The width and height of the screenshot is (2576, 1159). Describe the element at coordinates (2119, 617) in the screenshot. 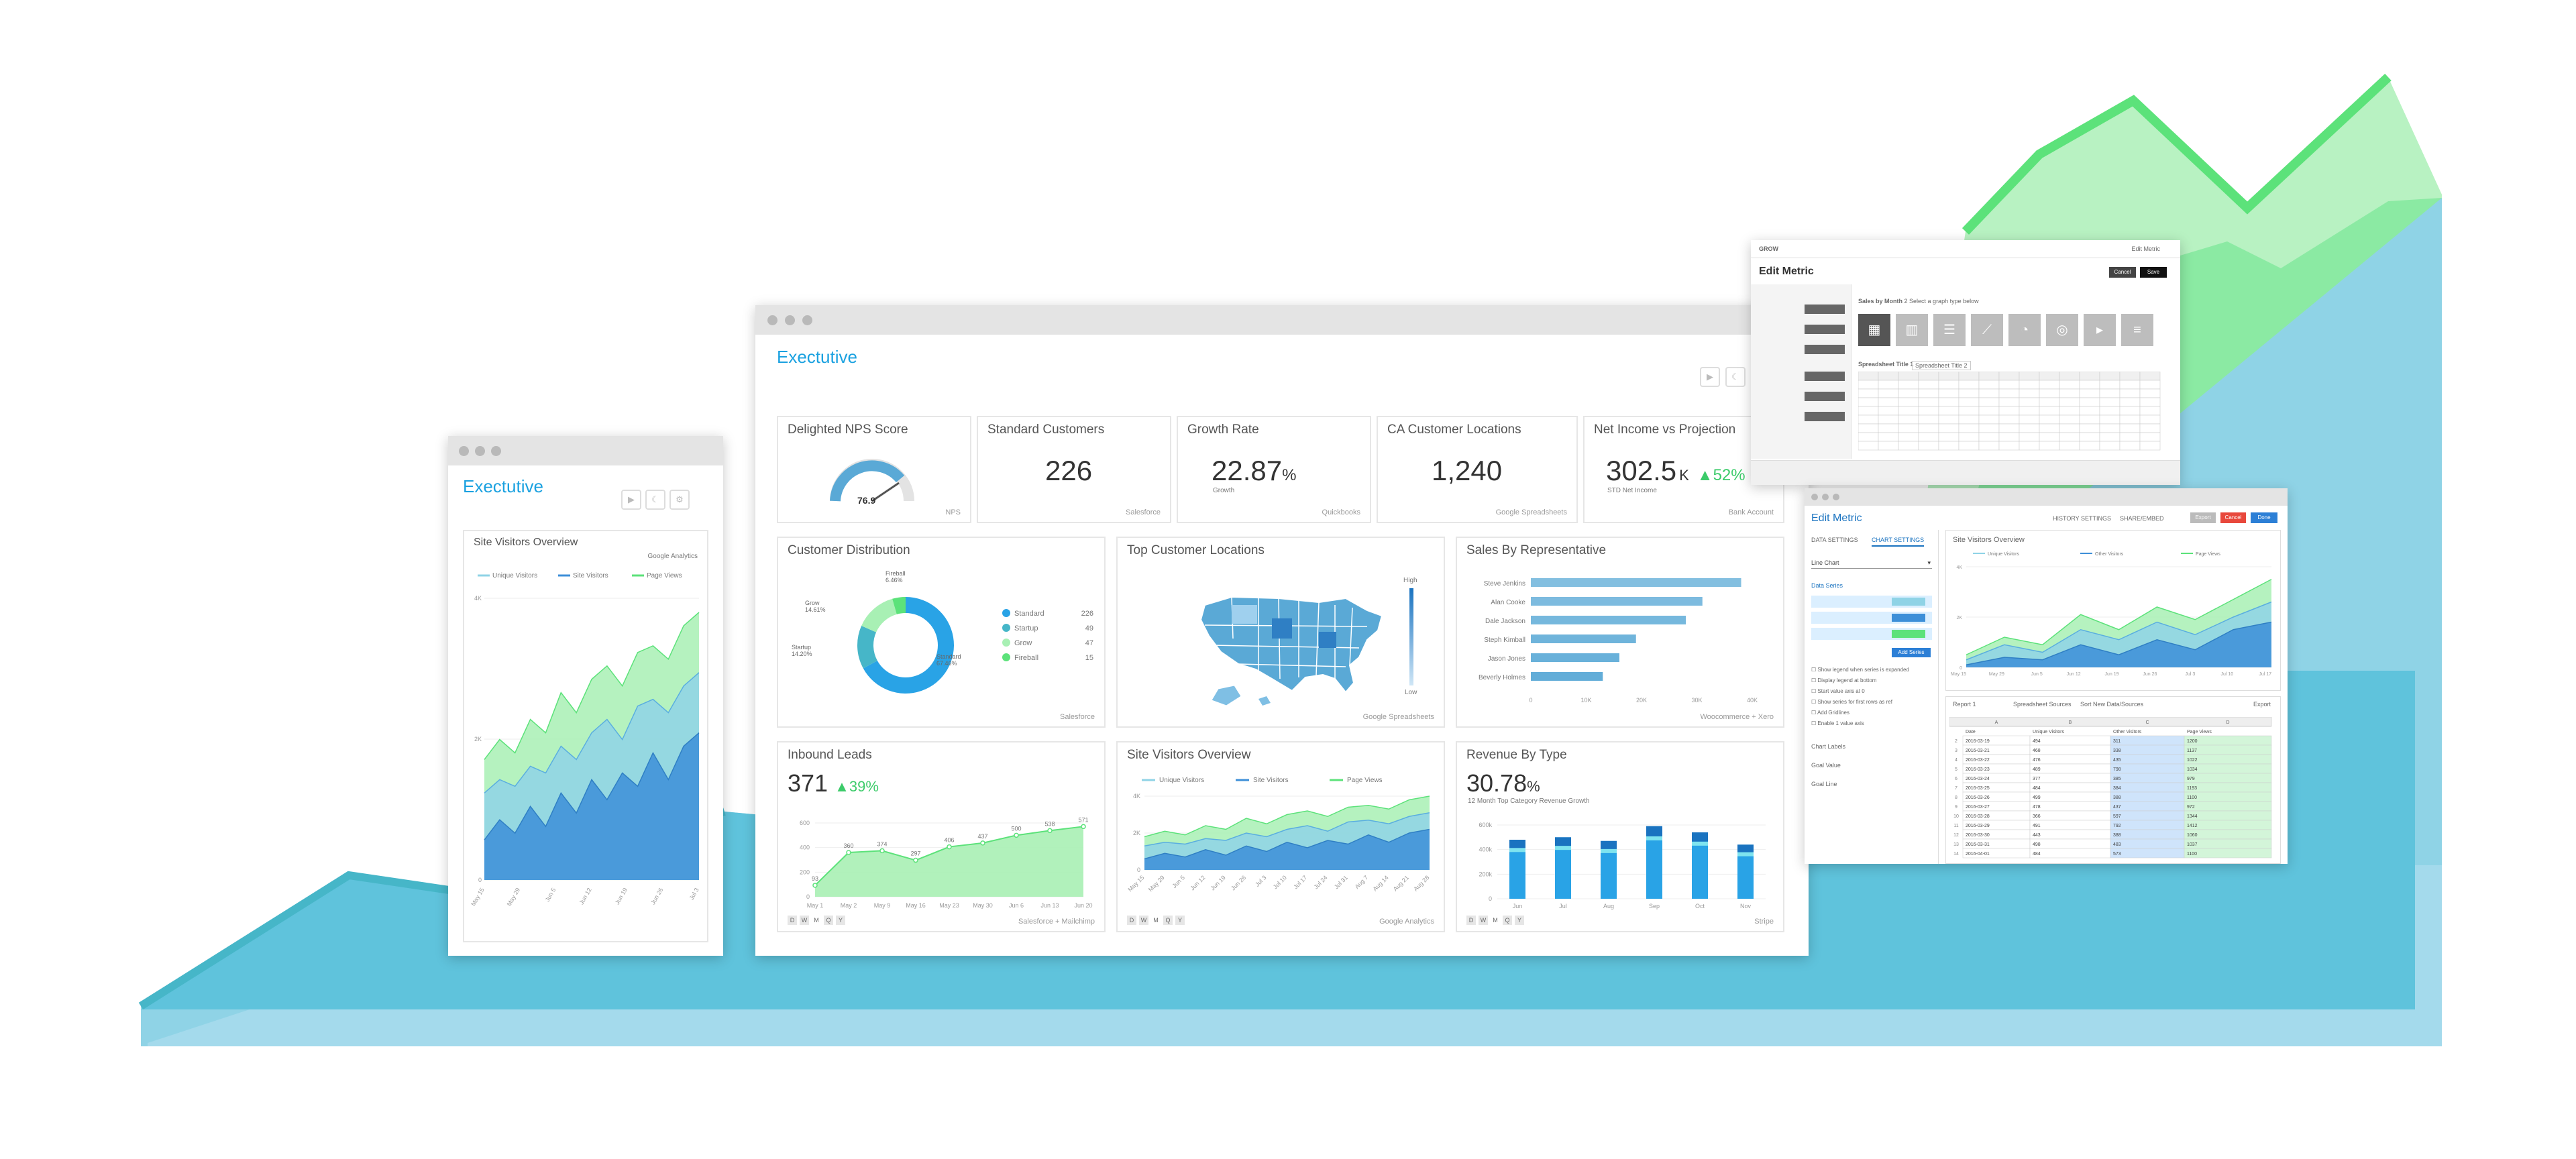

I see `series-line` at that location.